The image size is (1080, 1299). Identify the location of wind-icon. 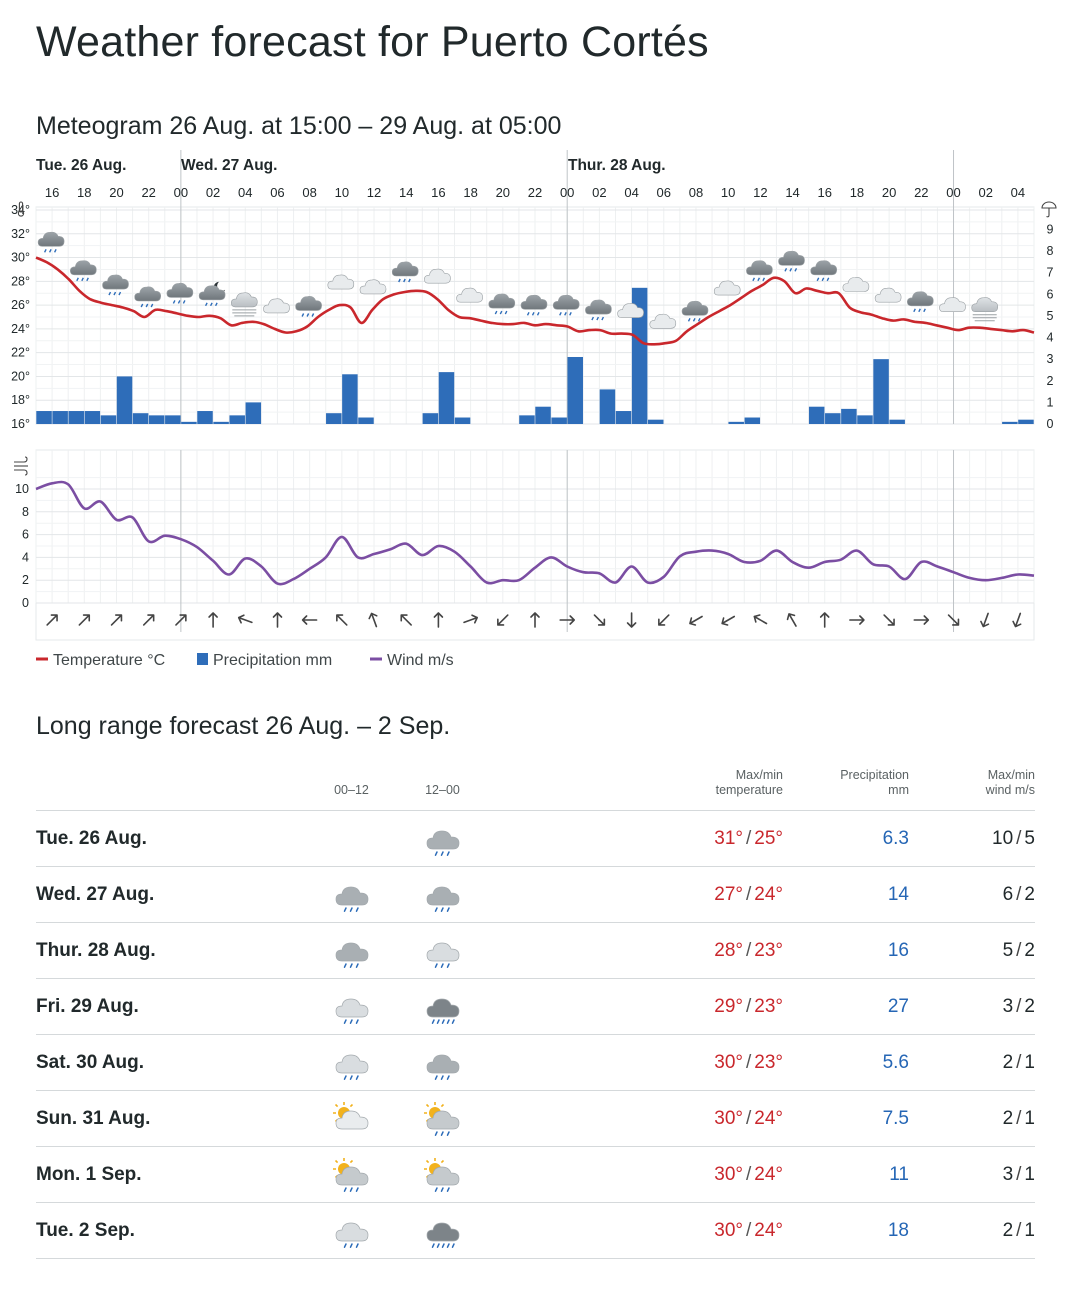
(21, 466).